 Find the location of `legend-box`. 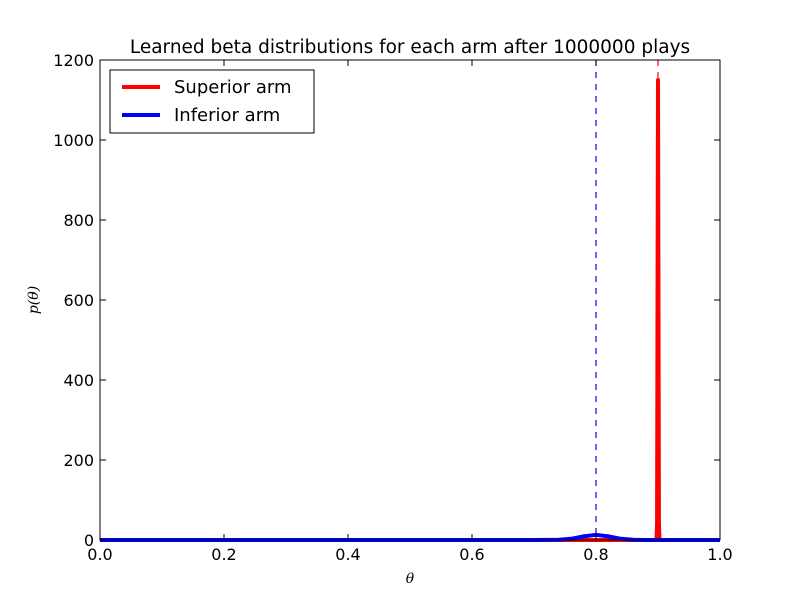

legend-box is located at coordinates (212, 101).